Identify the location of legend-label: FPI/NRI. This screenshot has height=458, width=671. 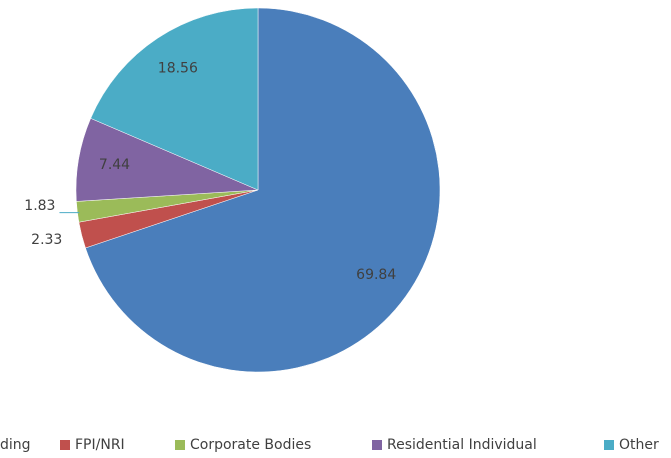
(100, 445).